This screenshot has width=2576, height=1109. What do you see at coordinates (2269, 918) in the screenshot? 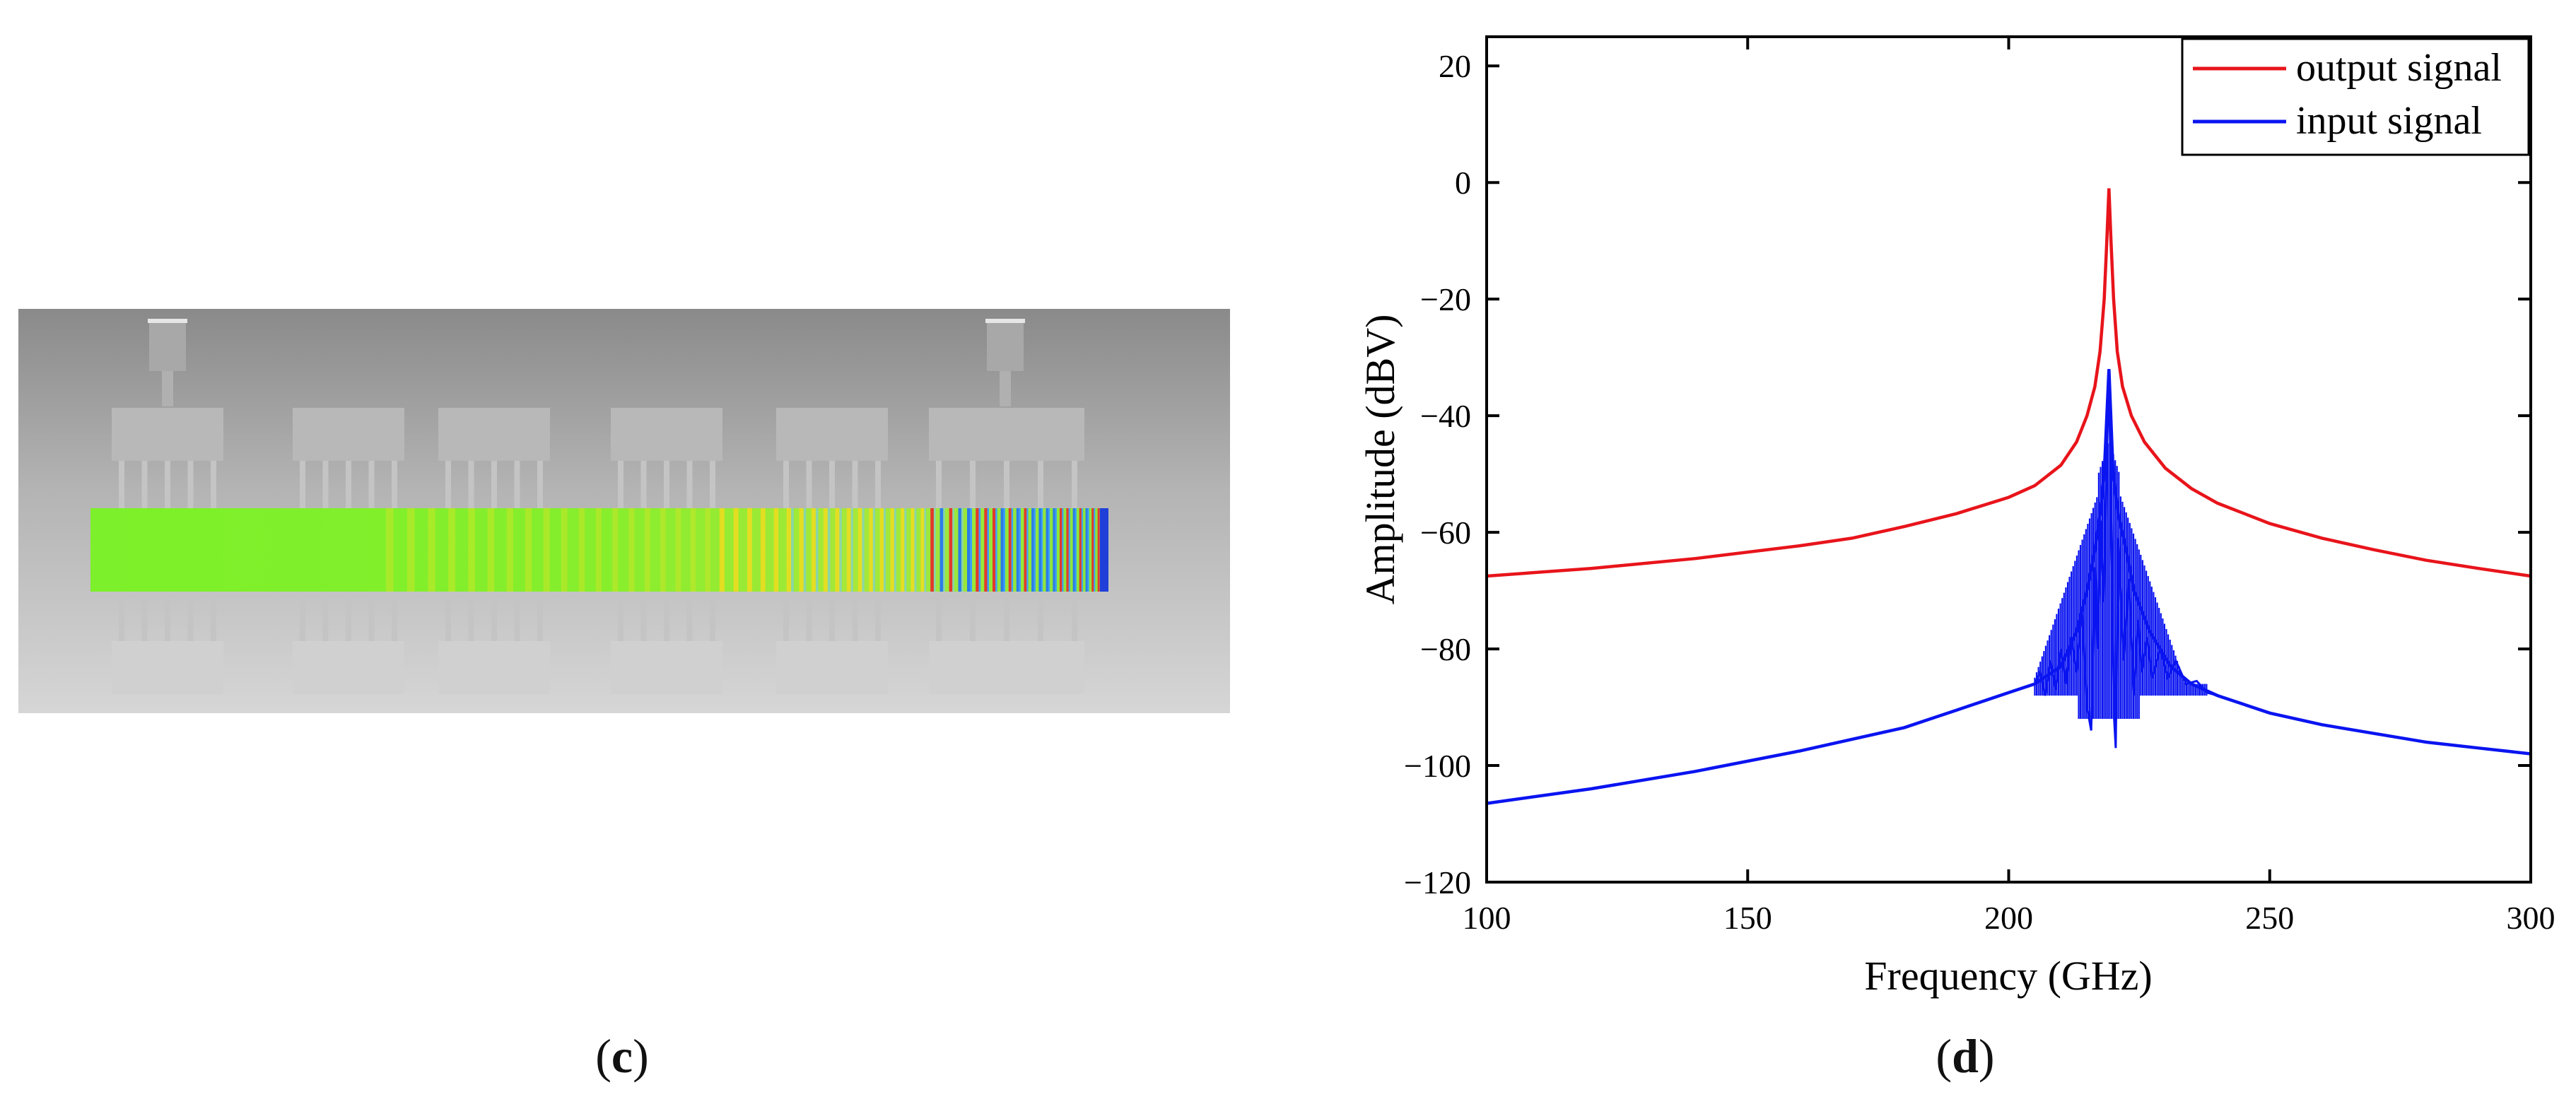
I see `x-tick-label: 250` at bounding box center [2269, 918].